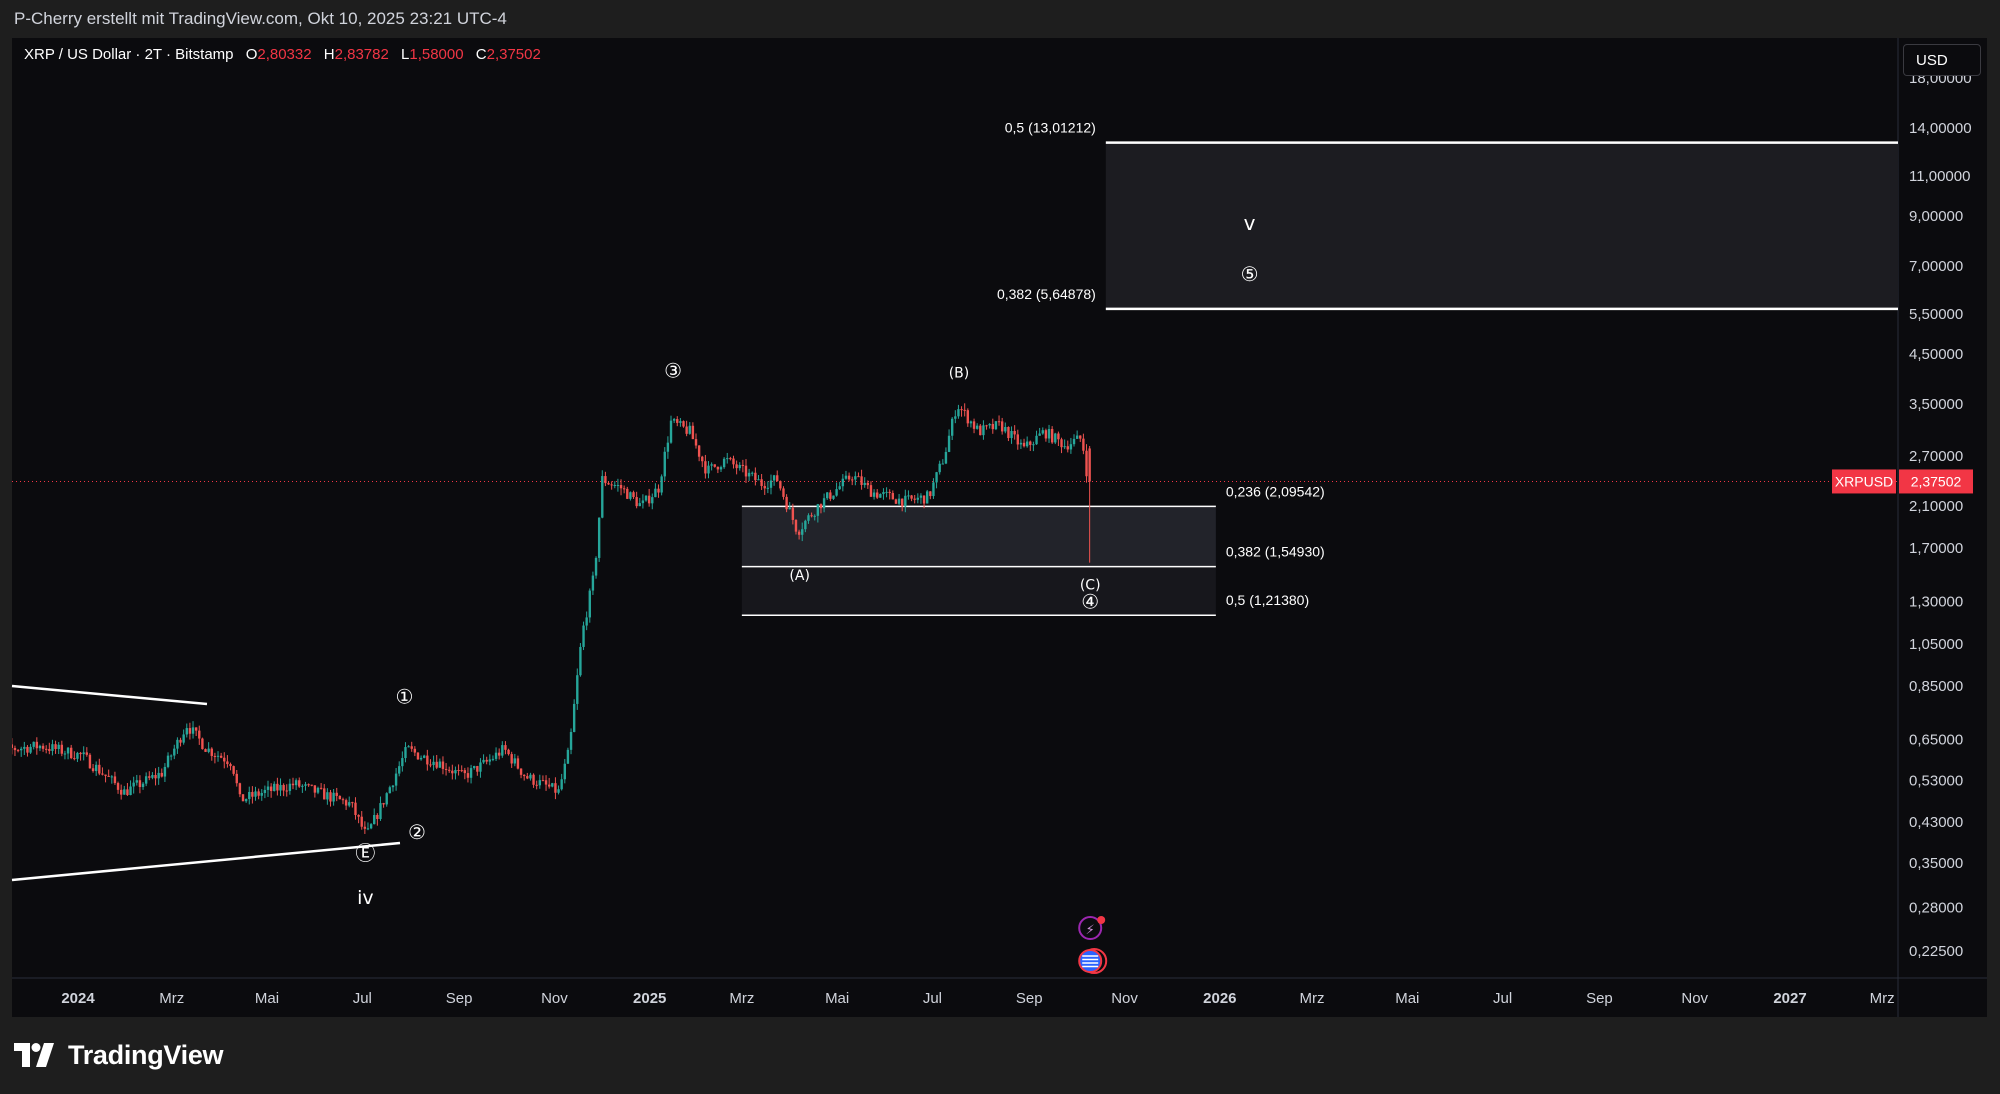  Describe the element at coordinates (1936, 481) in the screenshot. I see `price-tag` at that location.